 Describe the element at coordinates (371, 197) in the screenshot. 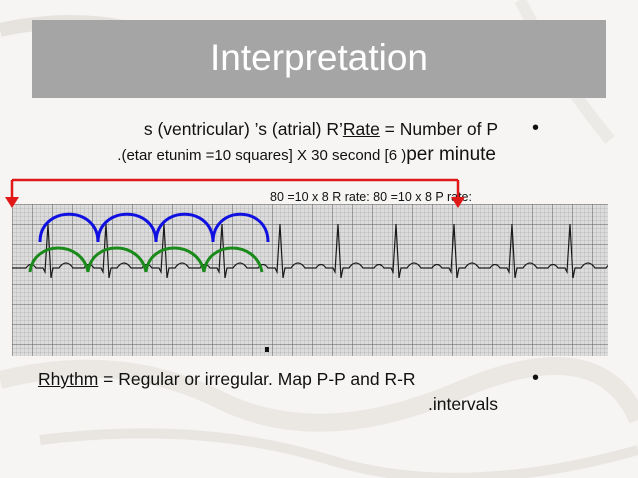

I see `rate-calculation-note: 80 =10 x 8 R rate: 80 =10 x 8 P rate:` at that location.